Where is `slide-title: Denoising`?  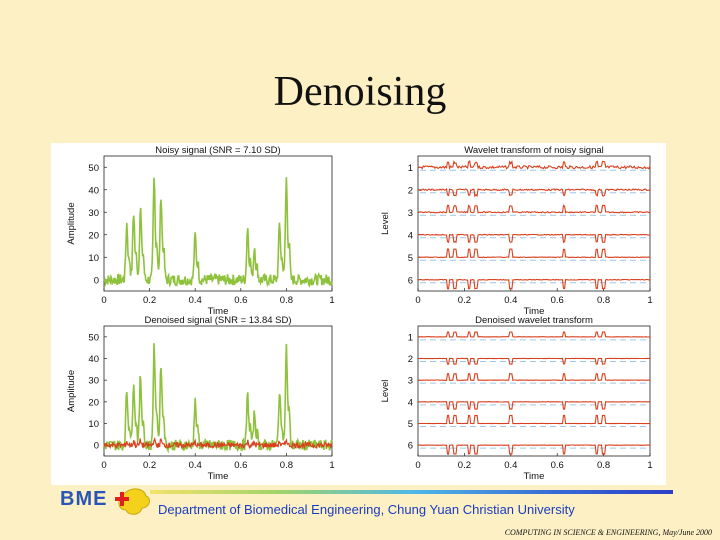
slide-title: Denoising is located at coordinates (360, 92).